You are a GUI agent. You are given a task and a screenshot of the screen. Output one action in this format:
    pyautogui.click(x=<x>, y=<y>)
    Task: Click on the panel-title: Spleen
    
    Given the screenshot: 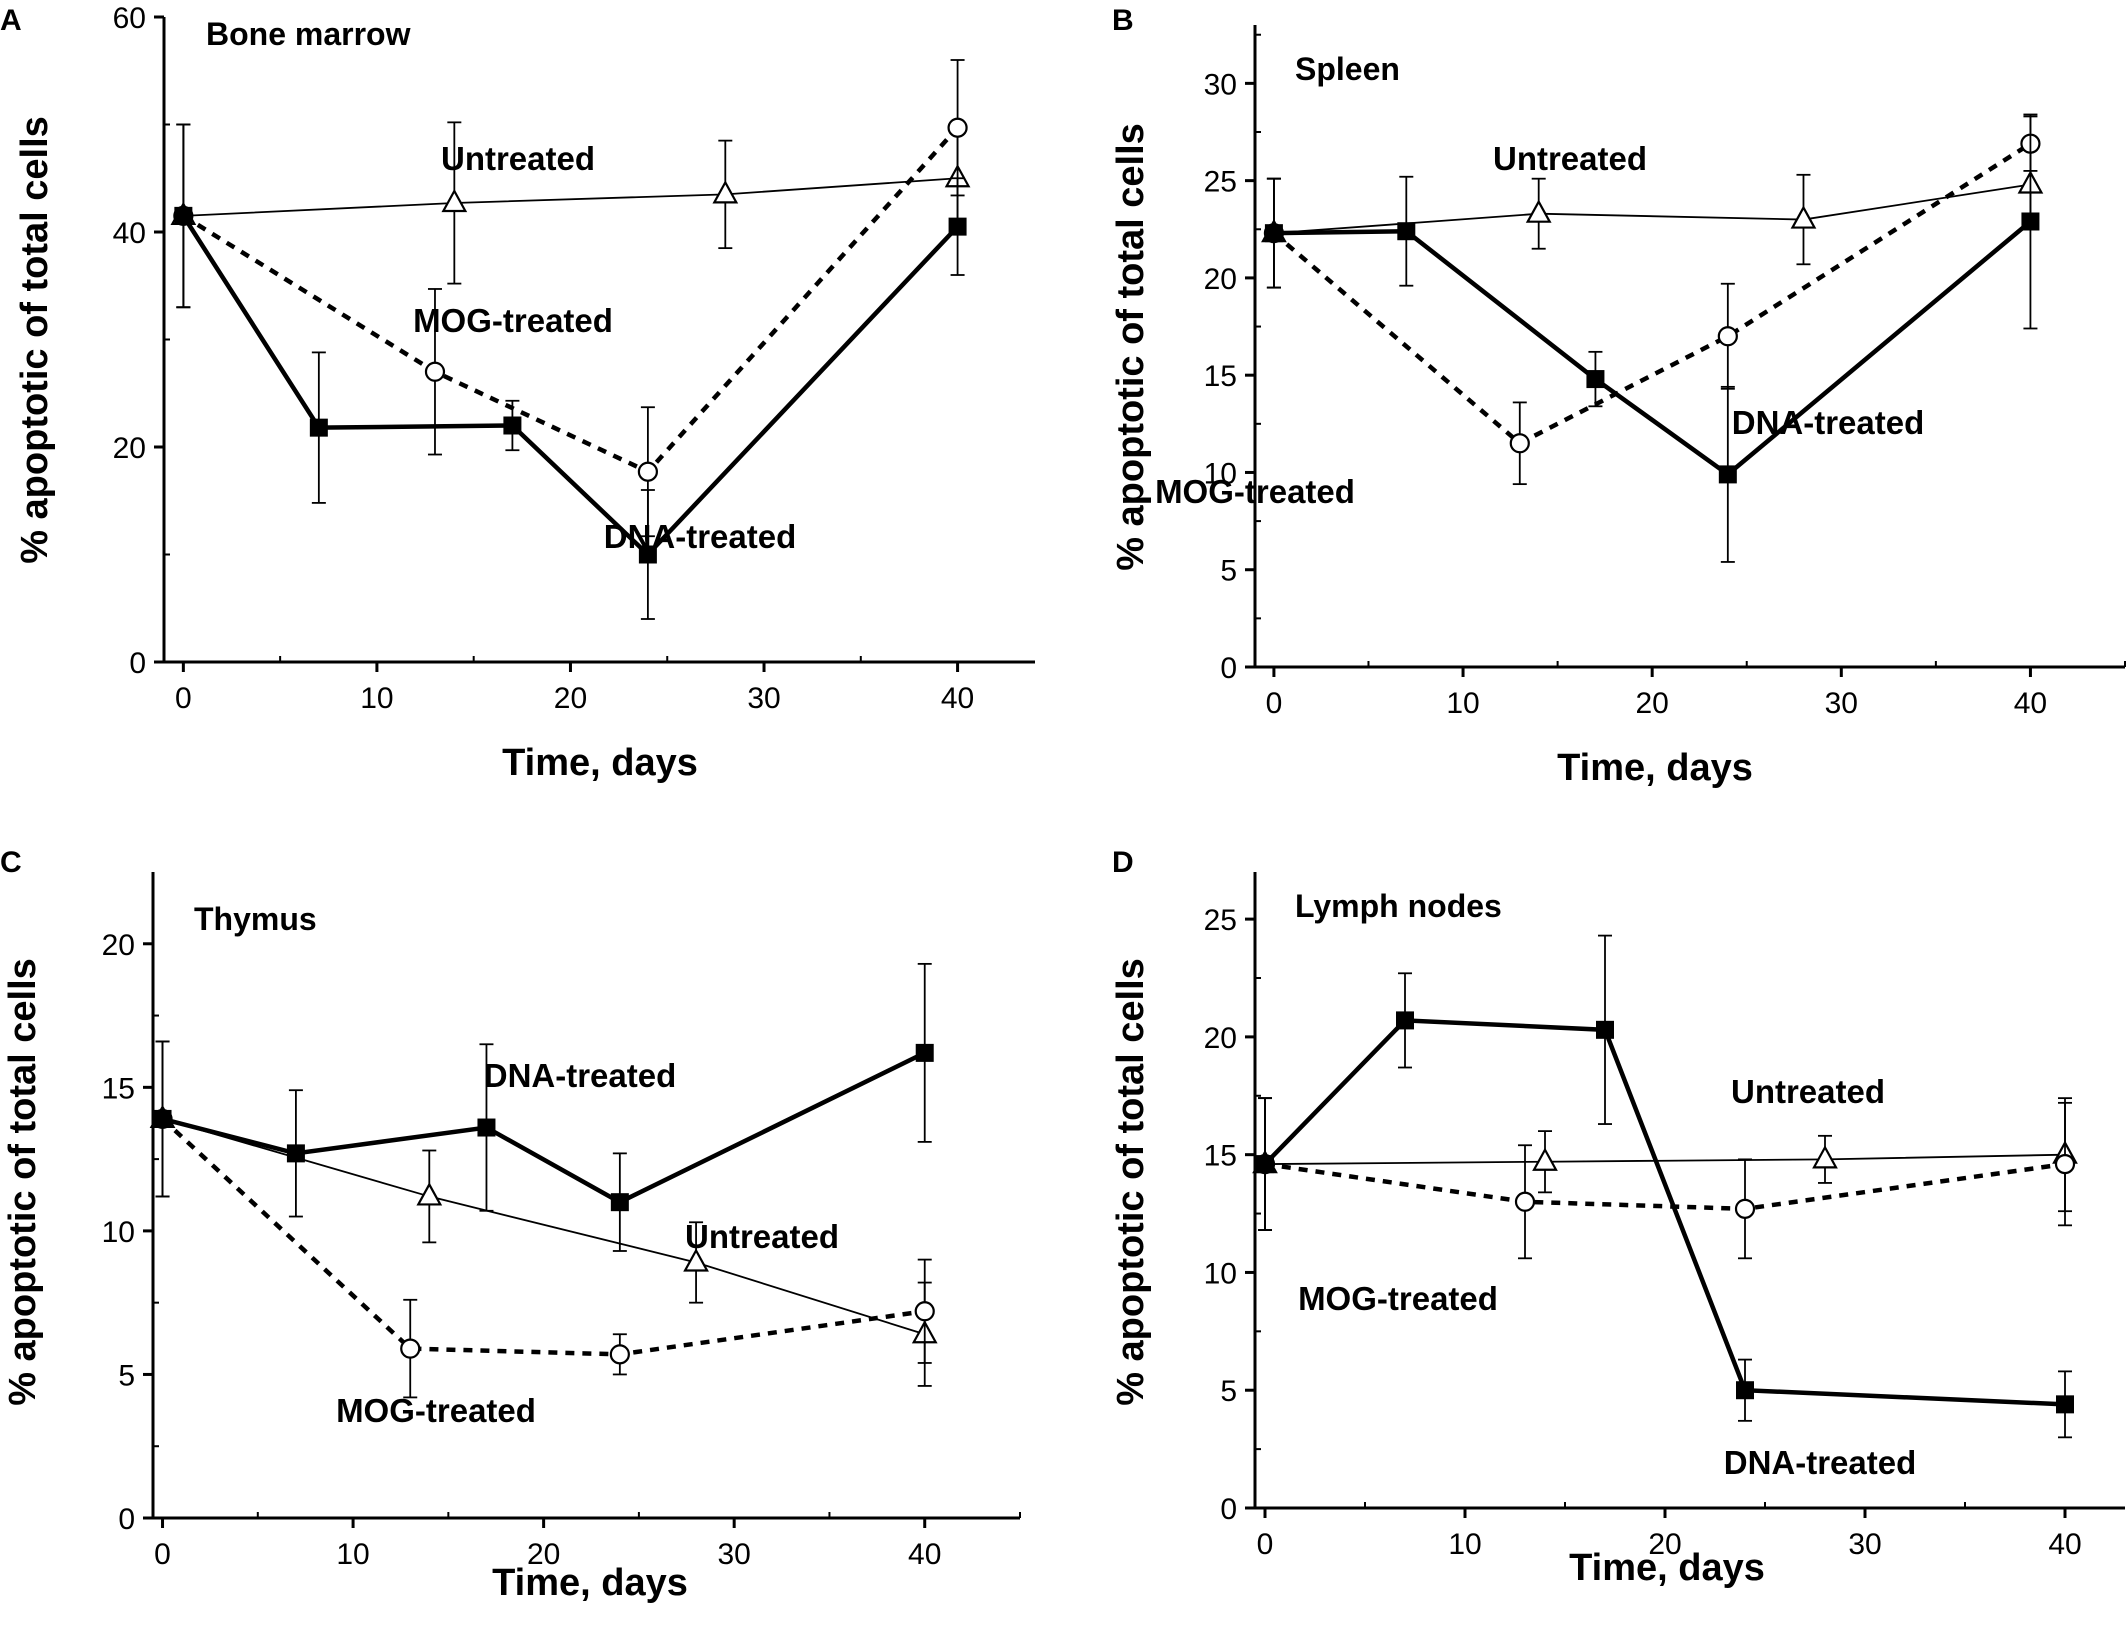 What is the action you would take?
    pyautogui.click(x=1347, y=69)
    